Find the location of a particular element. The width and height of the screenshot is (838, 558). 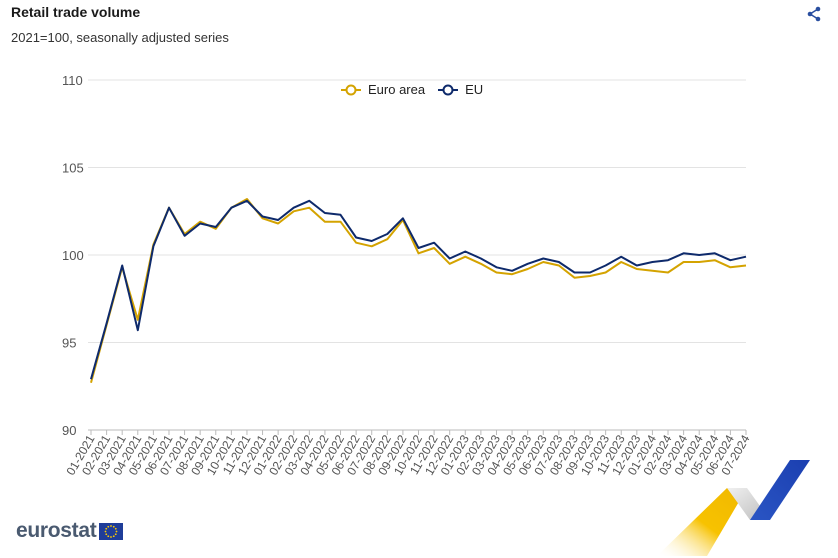

y-tick-label: 105 is located at coordinates (73, 168).